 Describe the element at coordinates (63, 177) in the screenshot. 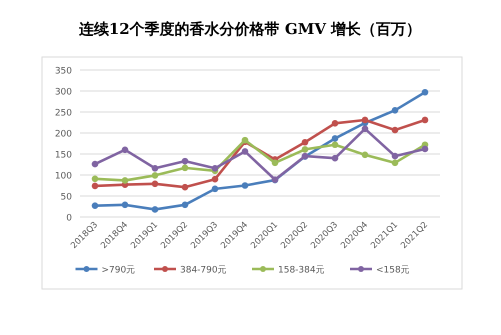

I see `y-tick-label: 100` at that location.